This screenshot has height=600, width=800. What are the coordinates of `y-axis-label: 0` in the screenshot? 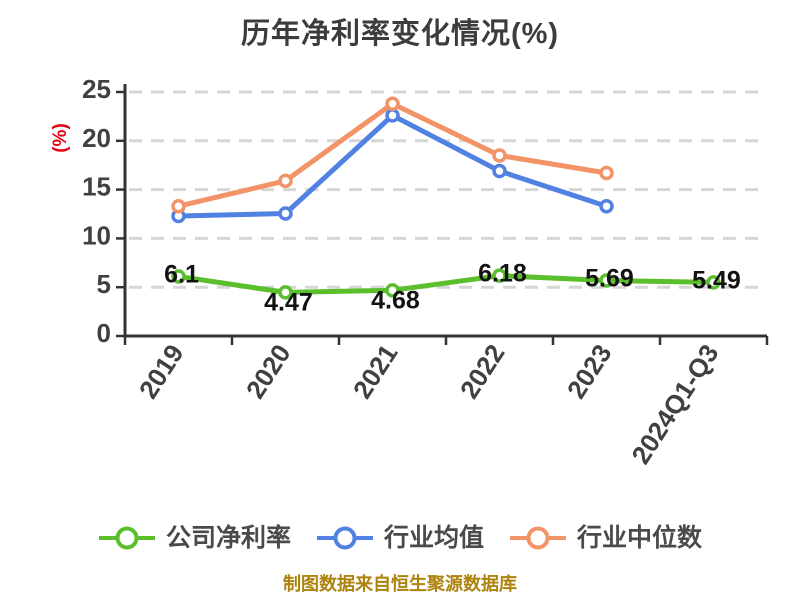 It's located at (104, 333).